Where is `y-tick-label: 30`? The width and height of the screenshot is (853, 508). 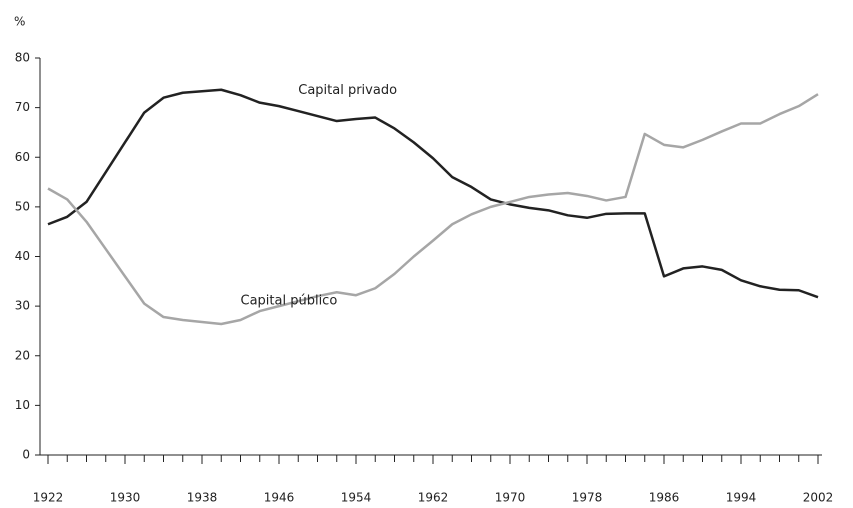
y-tick-label: 30 is located at coordinates (22, 306).